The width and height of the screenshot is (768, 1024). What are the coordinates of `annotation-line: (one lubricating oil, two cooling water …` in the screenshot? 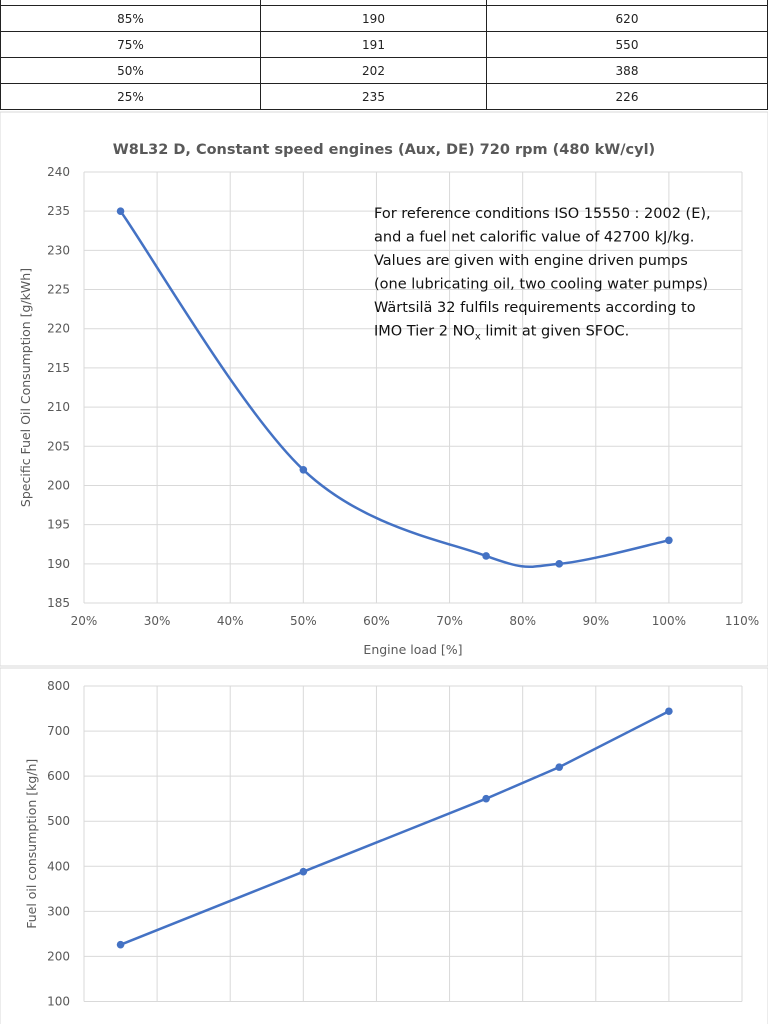 It's located at (541, 285).